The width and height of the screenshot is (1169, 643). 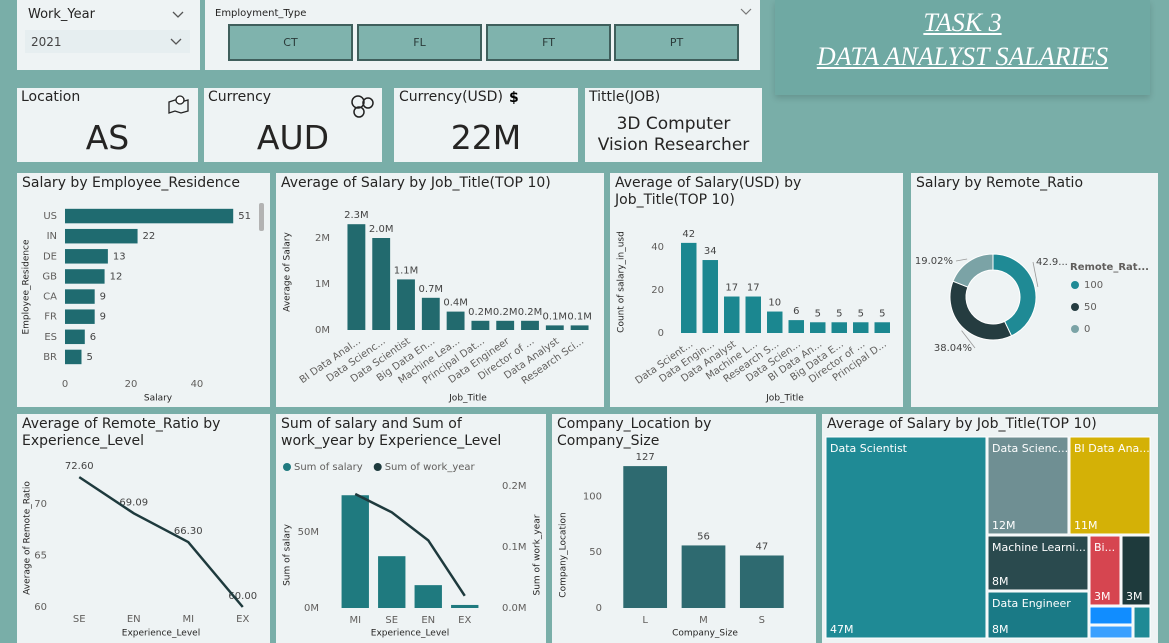 I want to click on leader-line, so click(x=1035, y=274).